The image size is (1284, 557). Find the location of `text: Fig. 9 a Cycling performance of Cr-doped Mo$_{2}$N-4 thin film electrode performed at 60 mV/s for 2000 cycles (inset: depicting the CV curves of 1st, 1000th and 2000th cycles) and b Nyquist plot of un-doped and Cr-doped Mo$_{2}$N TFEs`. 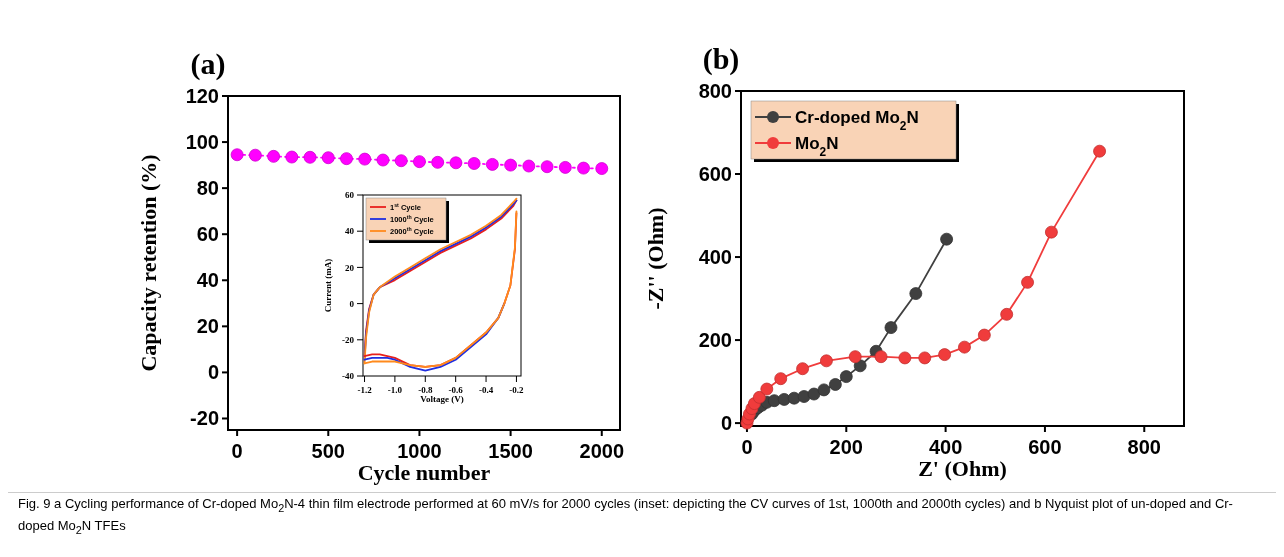

text: Fig. 9 a Cycling performance of Cr-doped Mo$_{2}$N-4 thin film electrode performed at 60 mV/s for 2000 cycles (inset: depicting the CV curves of 1st, 1000th and 2000th cycles) and b Nyquist plot of un-doped and Cr-doped Mo$_{2}$N TFEs is located at coordinates (625, 516).